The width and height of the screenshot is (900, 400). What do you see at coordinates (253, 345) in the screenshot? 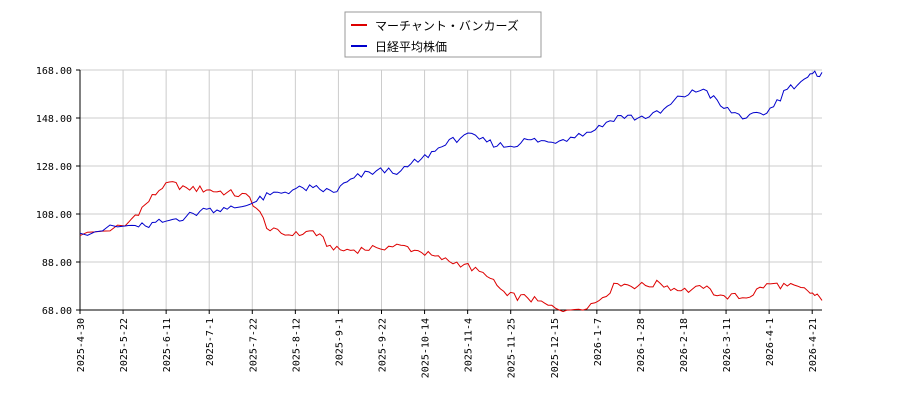
I see `x-tick-label: 2025-7-22` at bounding box center [253, 345].